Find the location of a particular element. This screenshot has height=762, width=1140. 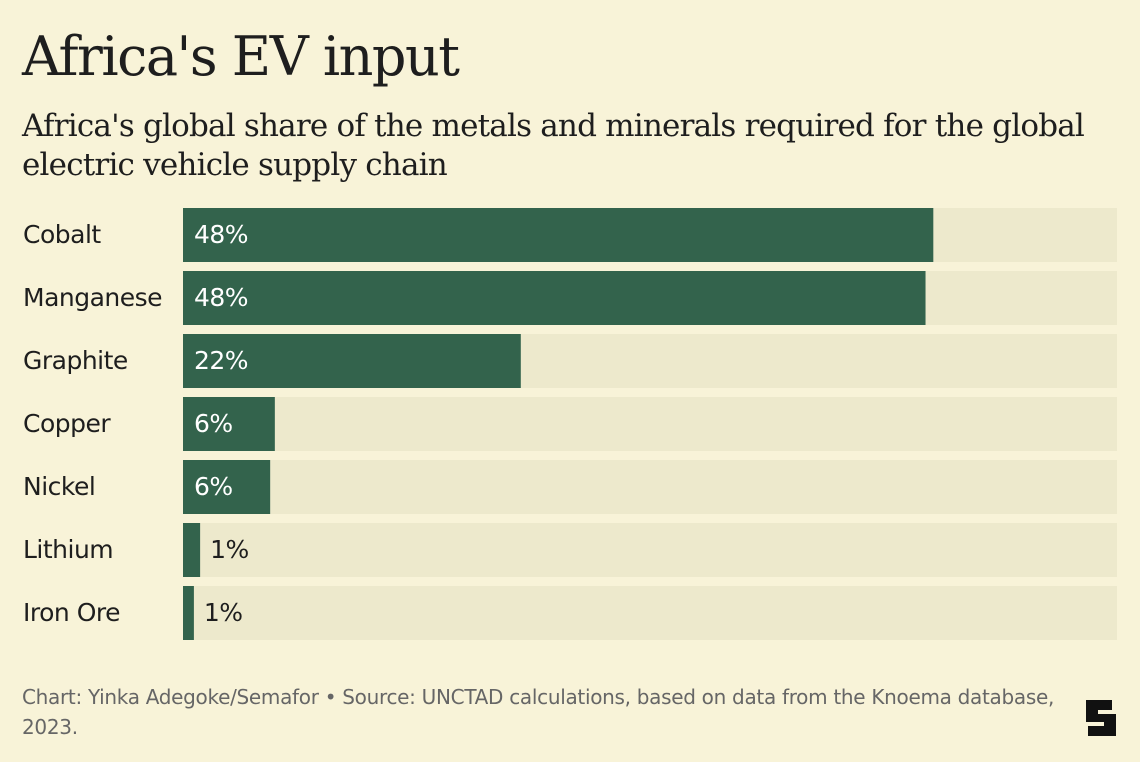

category-label: Lithium is located at coordinates (68, 549).